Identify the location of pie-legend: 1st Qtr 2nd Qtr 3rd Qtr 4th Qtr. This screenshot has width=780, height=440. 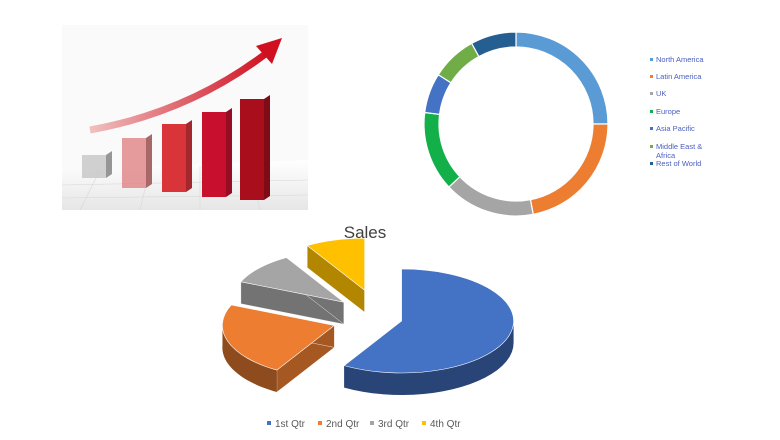
(364, 424).